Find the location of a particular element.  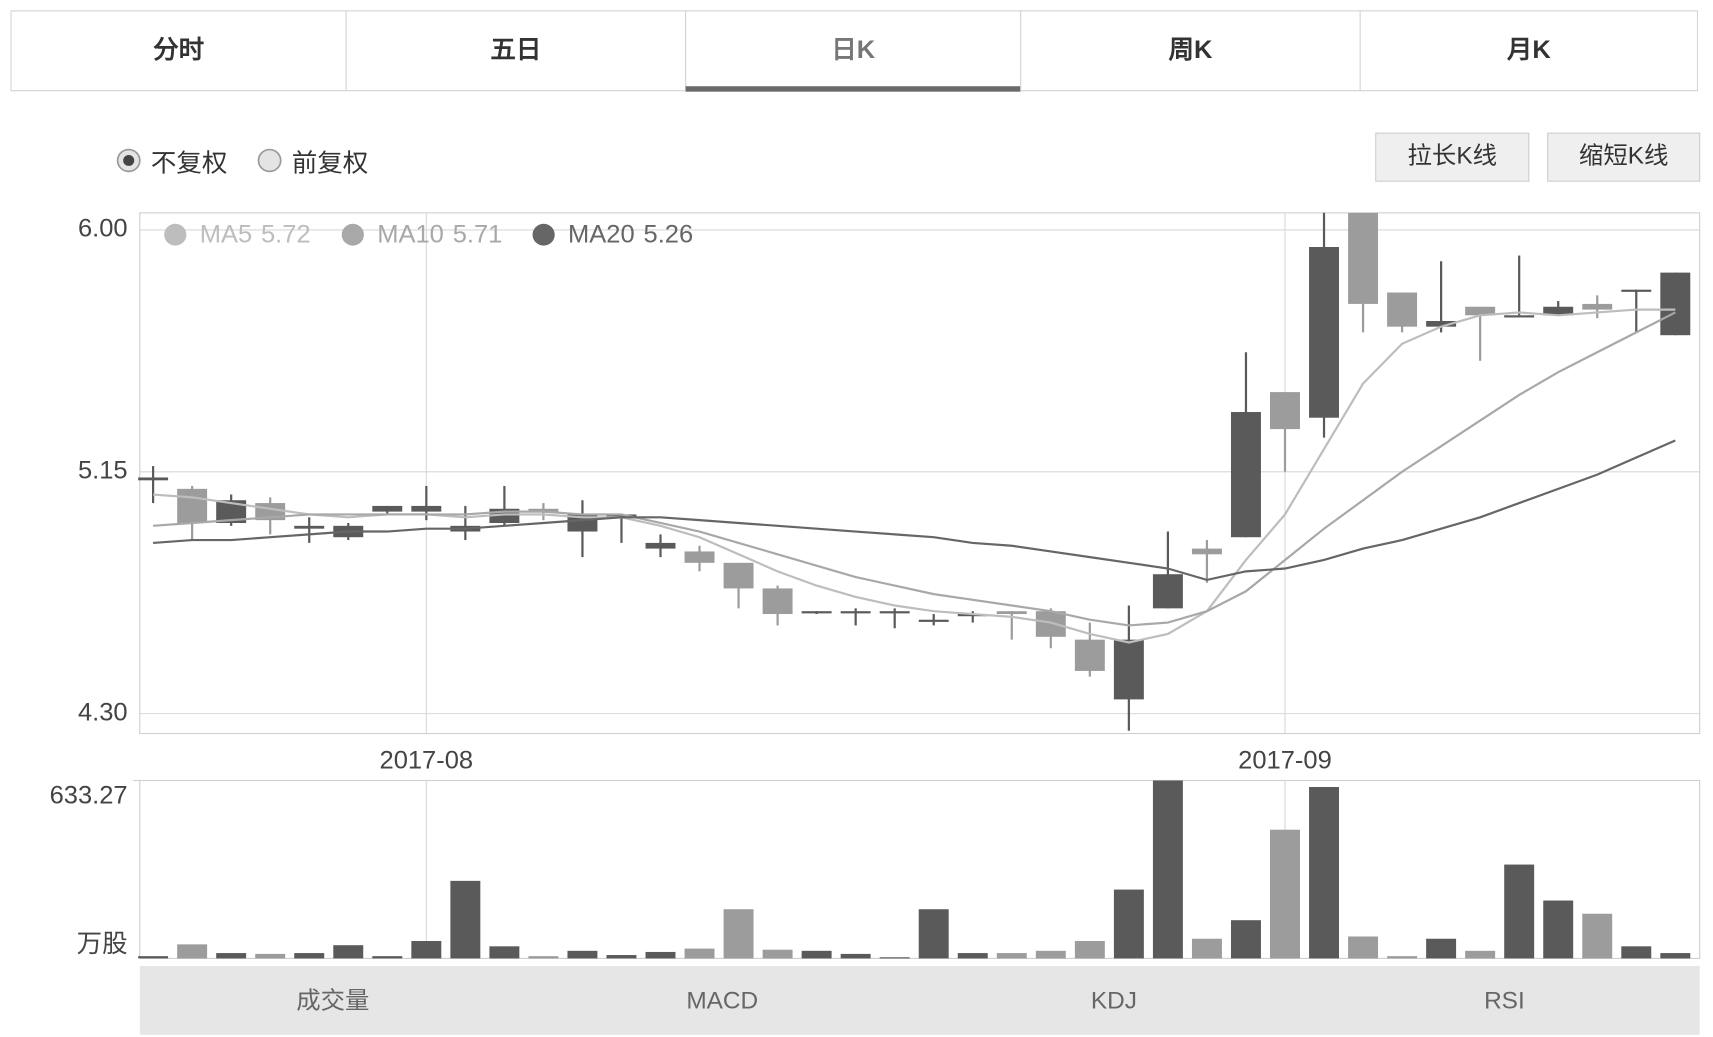

x-tick-label: 2017-08 is located at coordinates (427, 761).